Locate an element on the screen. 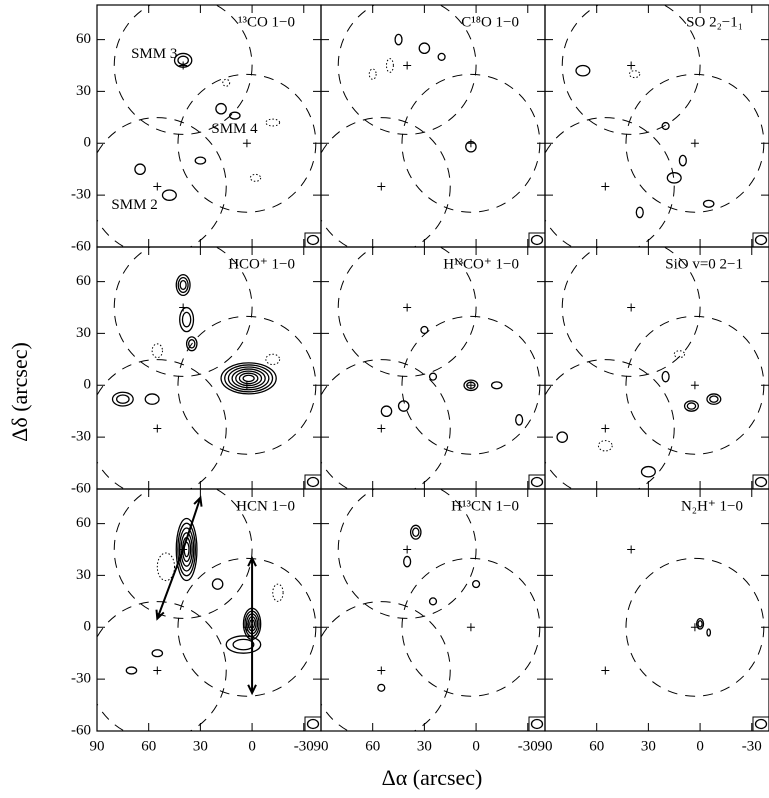  panel-title: H¹³CO⁺ 1−0 is located at coordinates (481, 264).